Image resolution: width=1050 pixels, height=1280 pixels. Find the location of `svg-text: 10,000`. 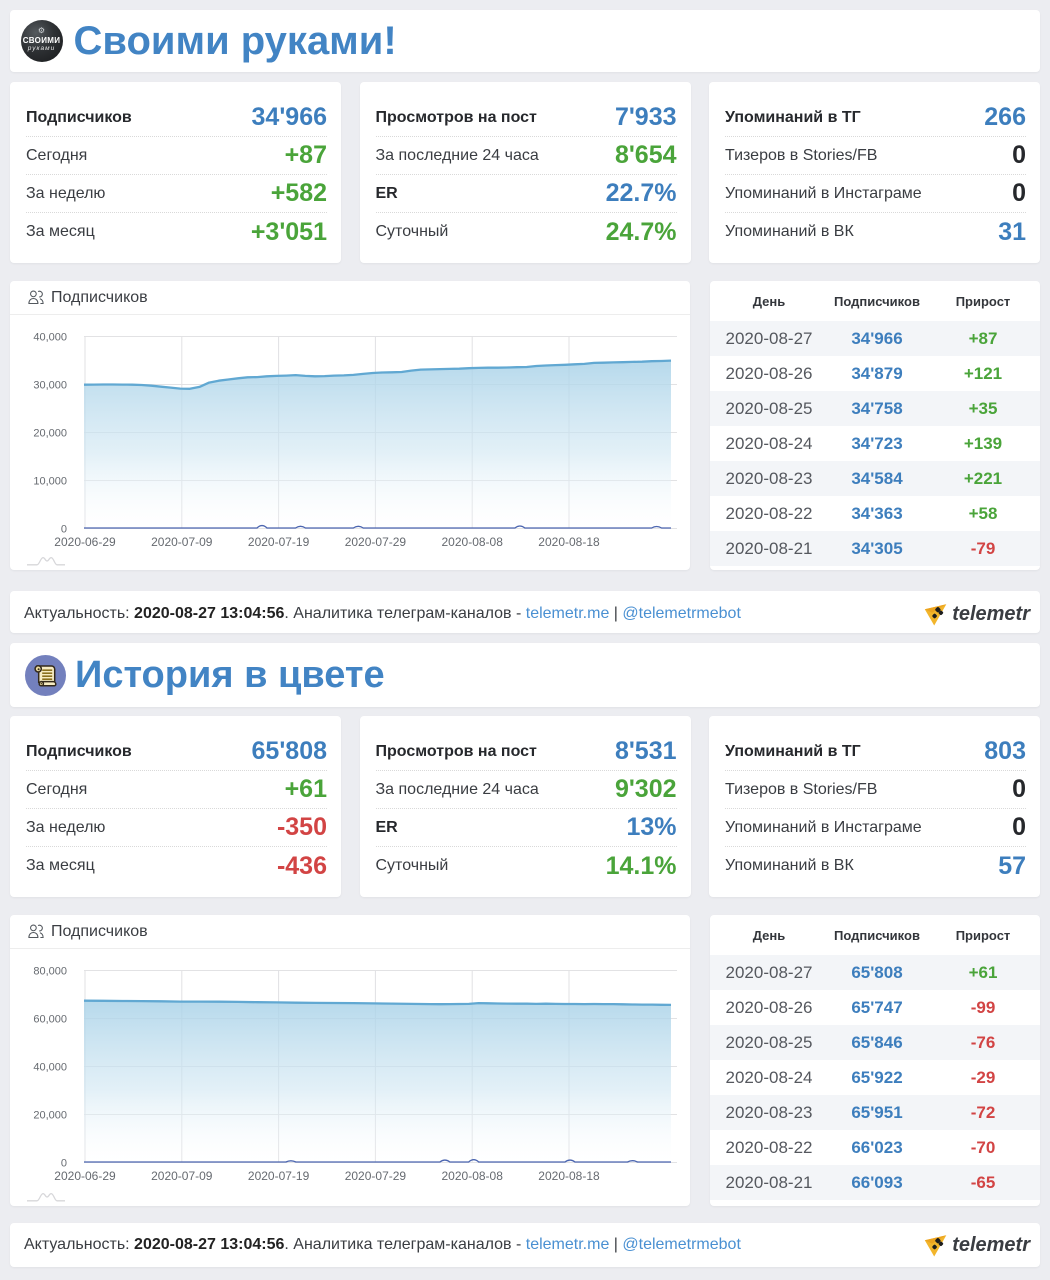

svg-text: 10,000 is located at coordinates (50, 482).